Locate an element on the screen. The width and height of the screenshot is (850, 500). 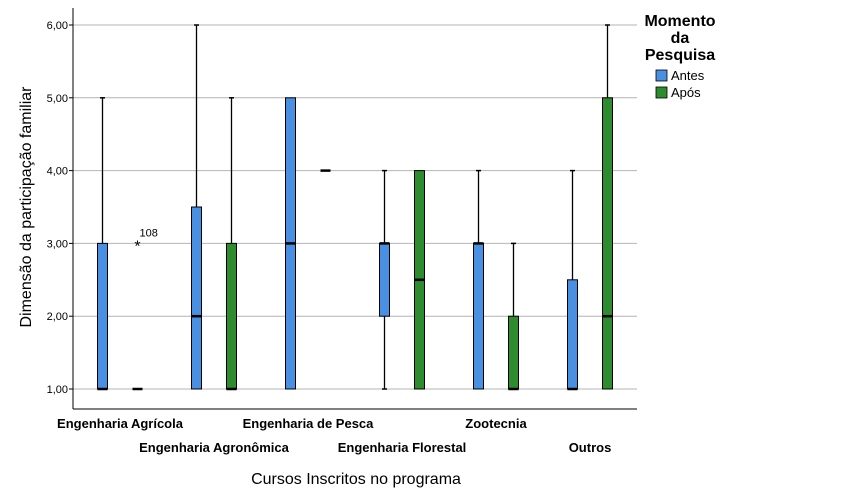
x-category-label: Zootecnia is located at coordinates (496, 423).